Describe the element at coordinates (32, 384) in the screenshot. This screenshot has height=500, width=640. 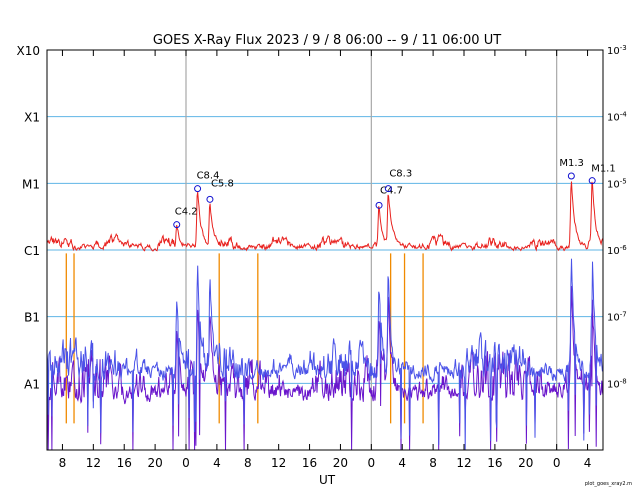
I see `class-label-A1: A1` at that location.